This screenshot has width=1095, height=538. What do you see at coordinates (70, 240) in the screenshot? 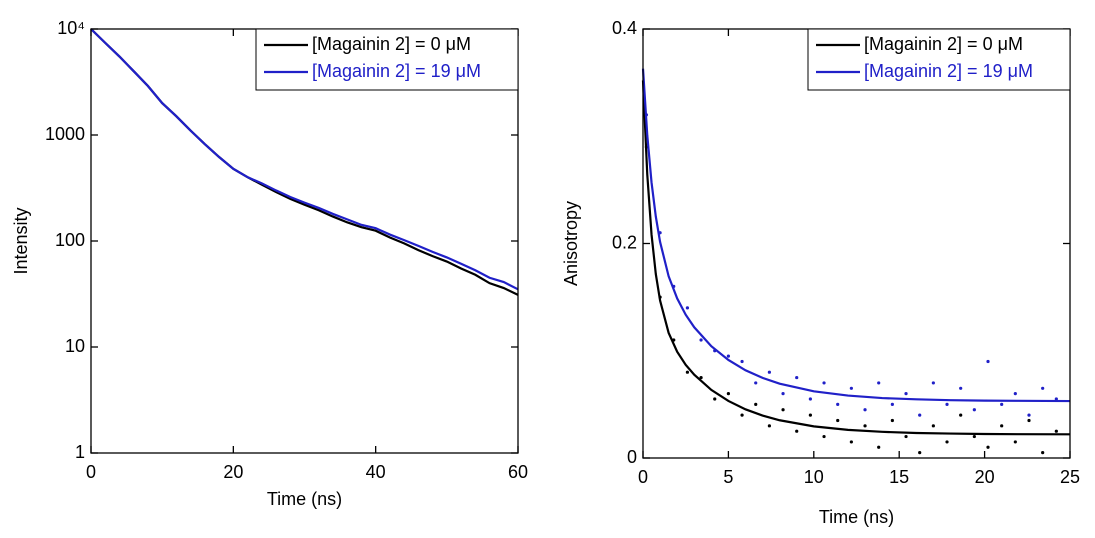
I see `y-tick-label: 100` at bounding box center [70, 240].